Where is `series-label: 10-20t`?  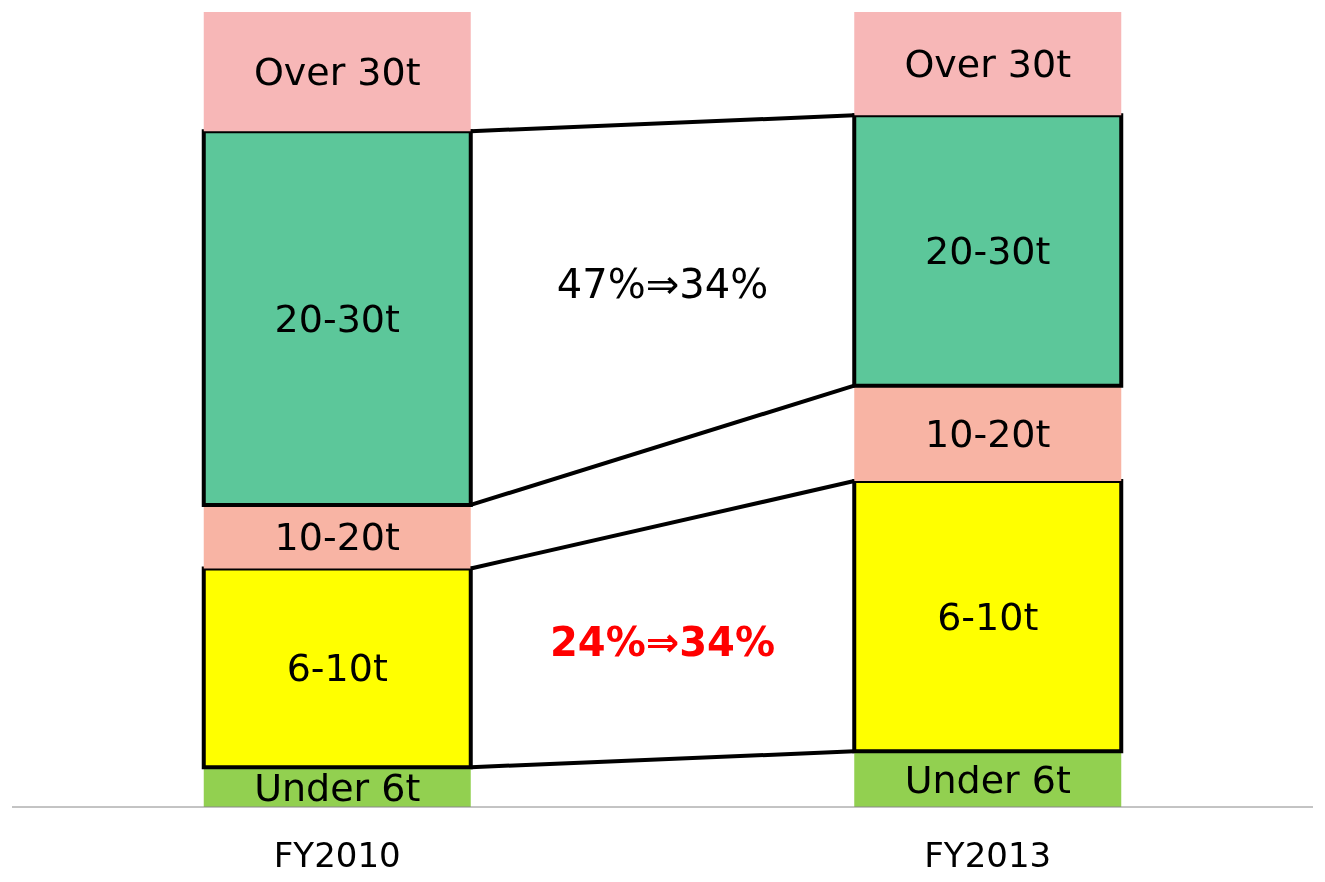
series-label: 10-20t is located at coordinates (337, 537).